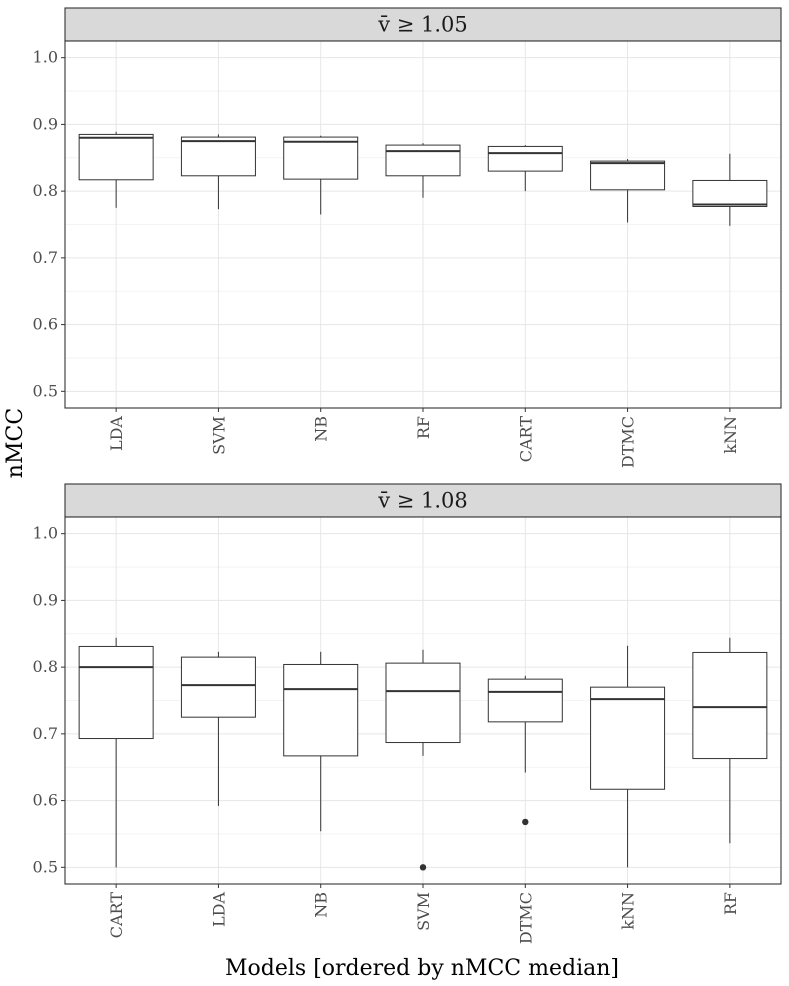 The image size is (789, 986). I want to click on y-axis-title: nMCC, so click(15, 443).